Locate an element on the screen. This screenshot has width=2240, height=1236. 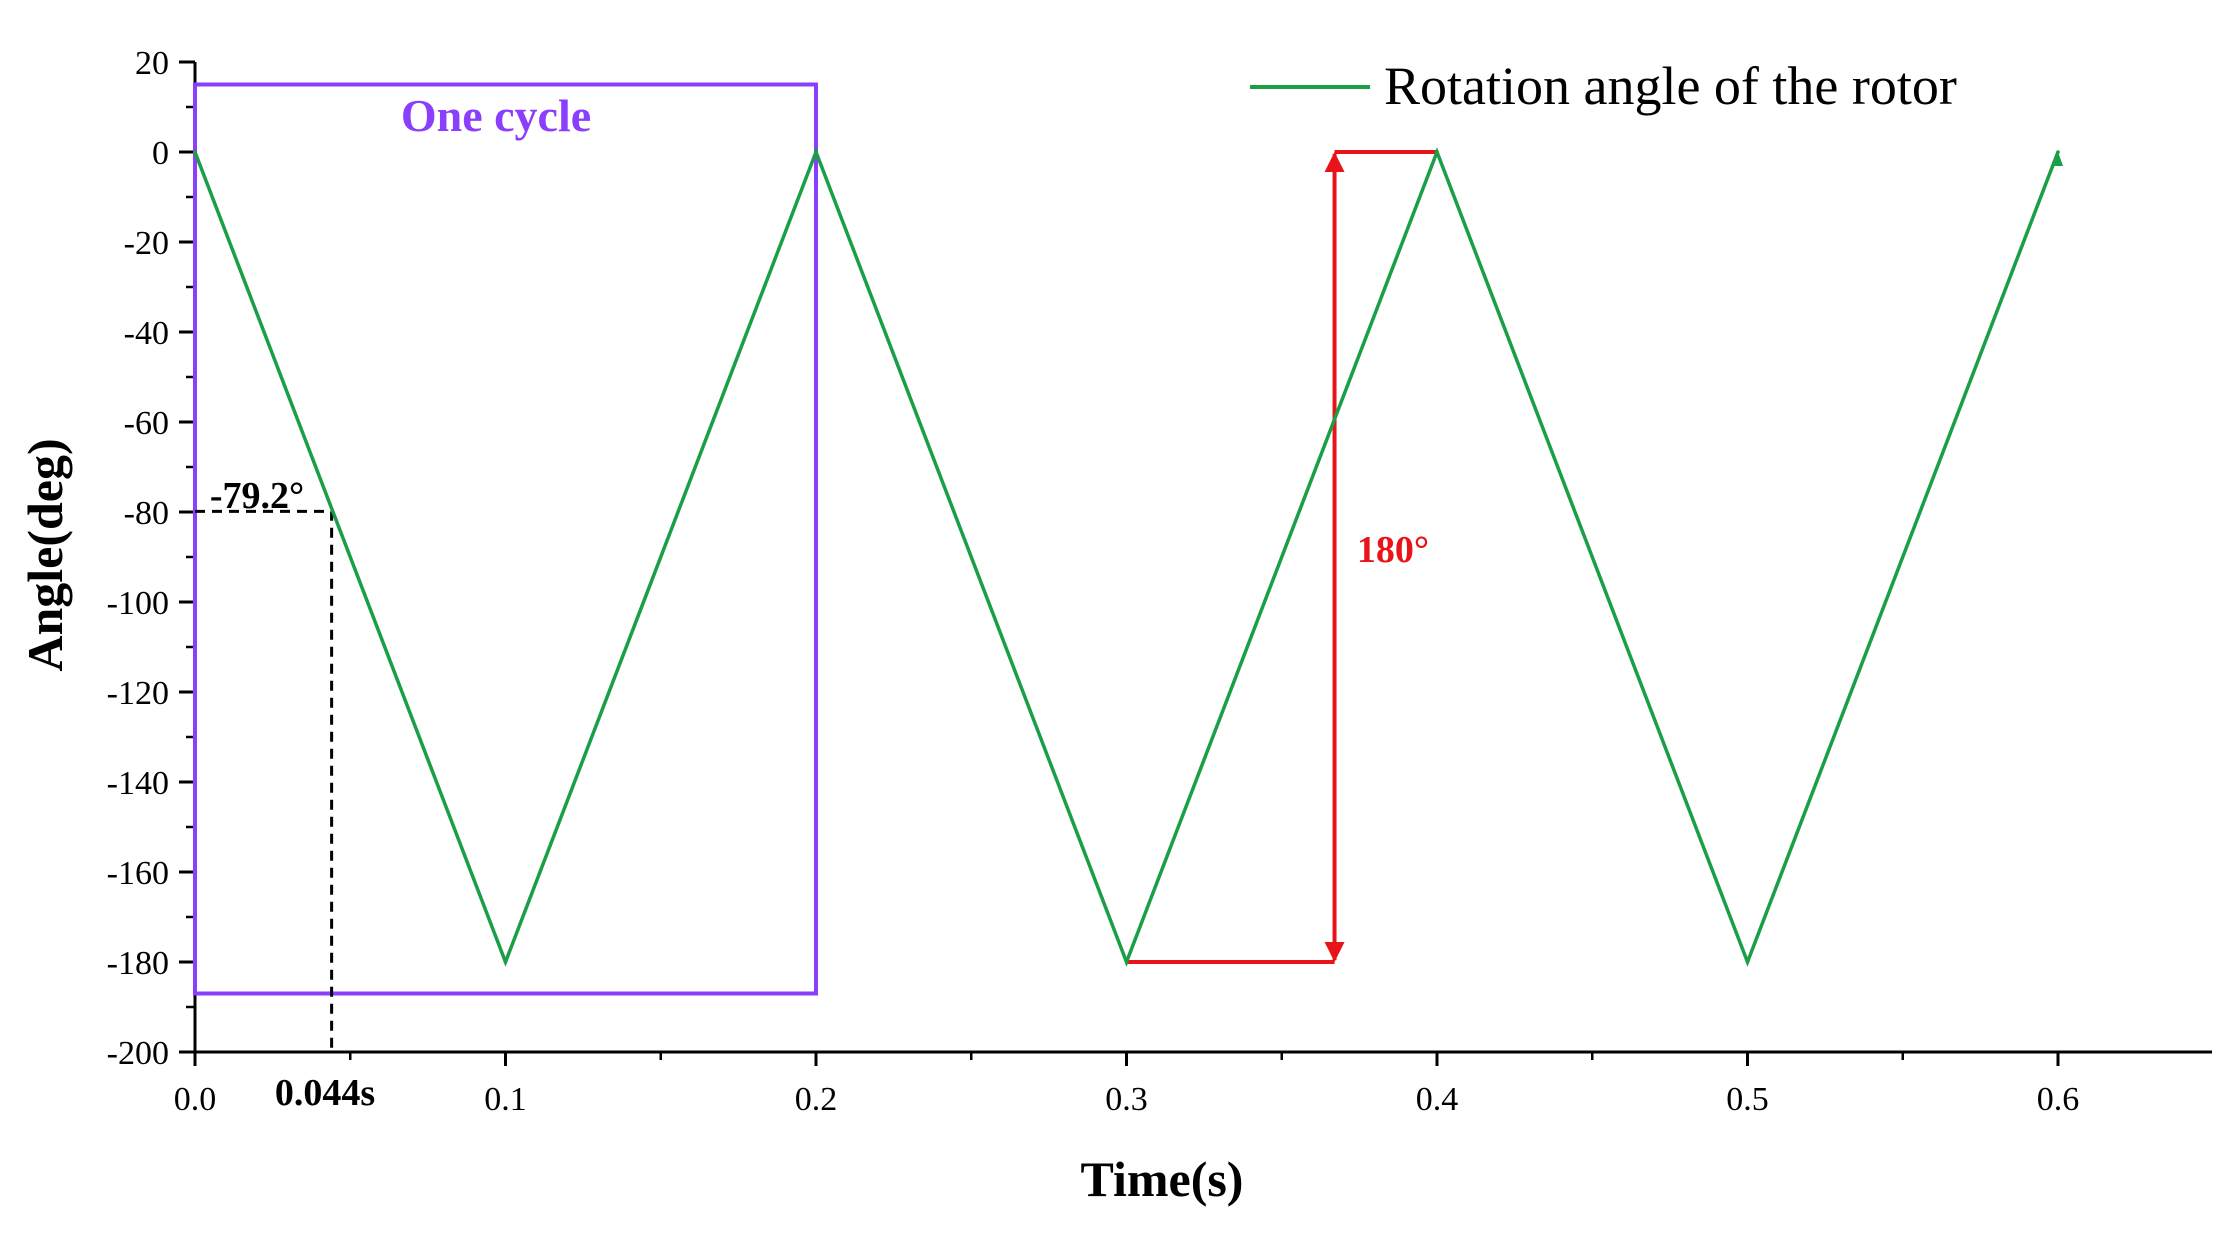
y-tick-label: -40 is located at coordinates (146, 333).